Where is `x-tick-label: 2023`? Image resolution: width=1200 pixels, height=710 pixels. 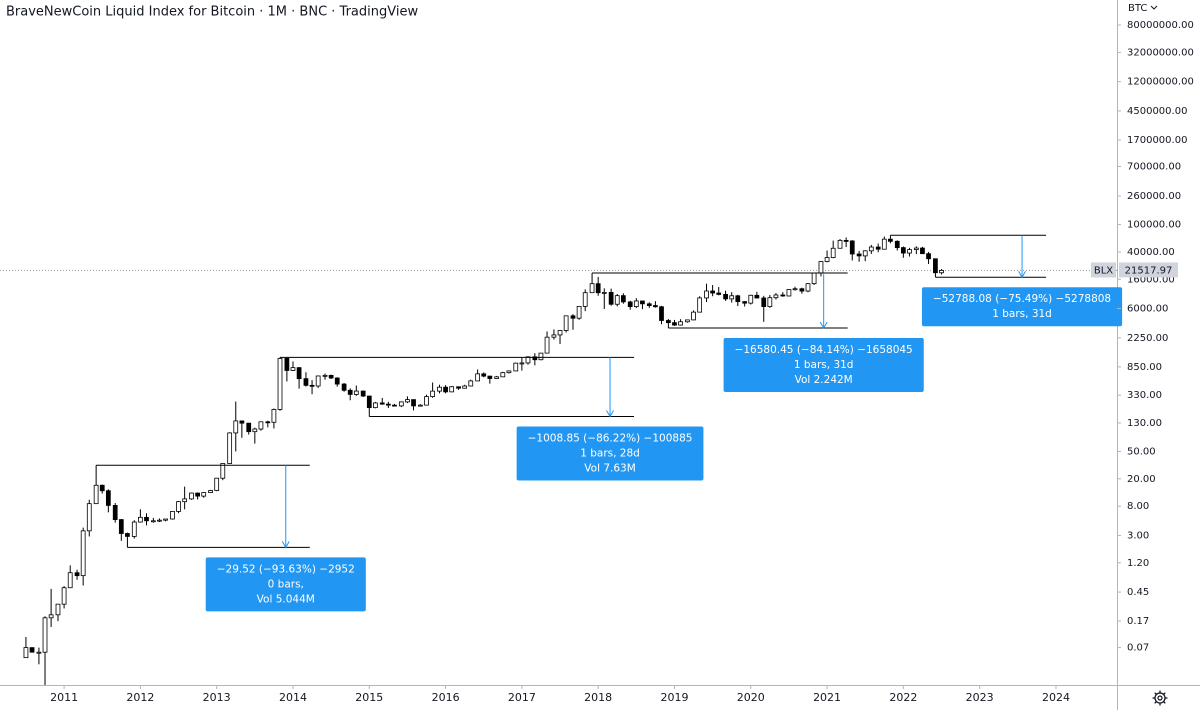 x-tick-label: 2023 is located at coordinates (980, 697).